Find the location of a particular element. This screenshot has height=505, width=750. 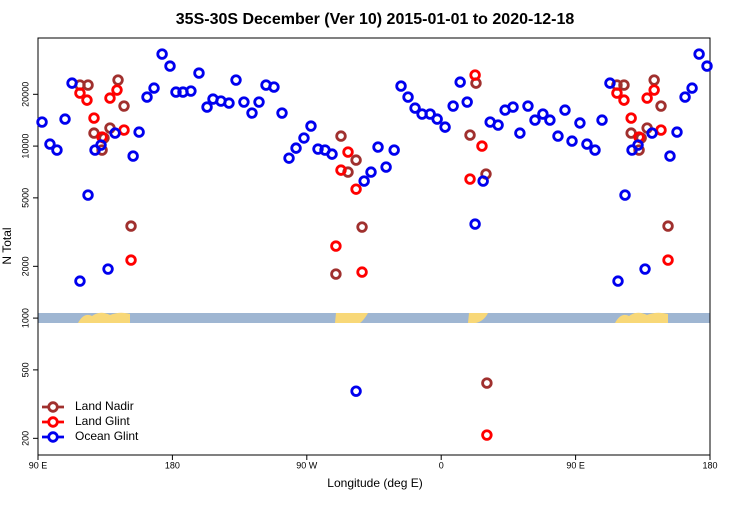

x-tick-label: 90 E is located at coordinates (38, 465).